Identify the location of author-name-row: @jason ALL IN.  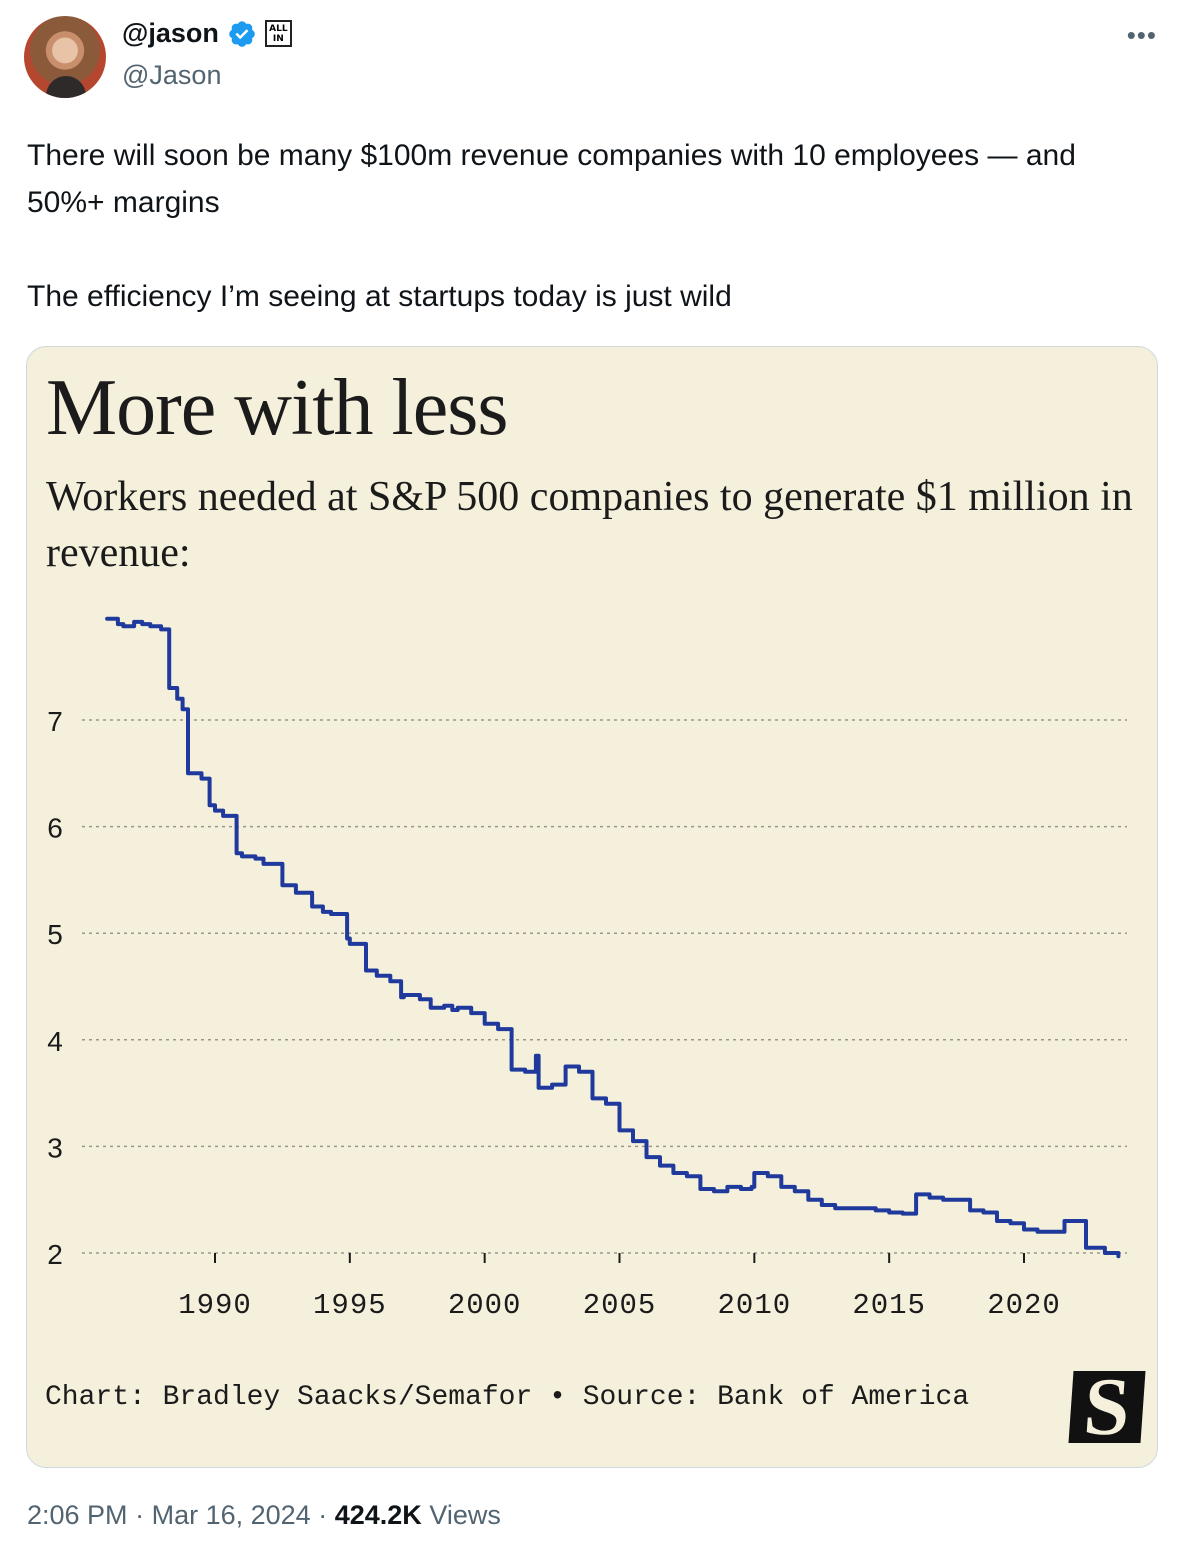
(207, 33).